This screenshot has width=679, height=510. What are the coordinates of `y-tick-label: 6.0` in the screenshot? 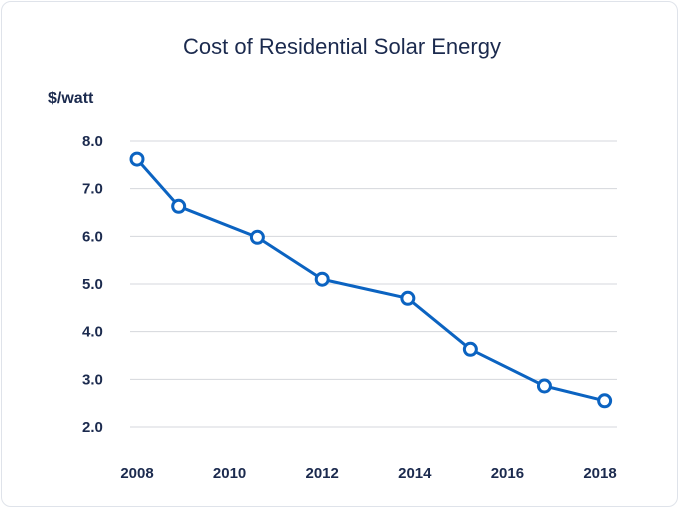 It's located at (92, 236).